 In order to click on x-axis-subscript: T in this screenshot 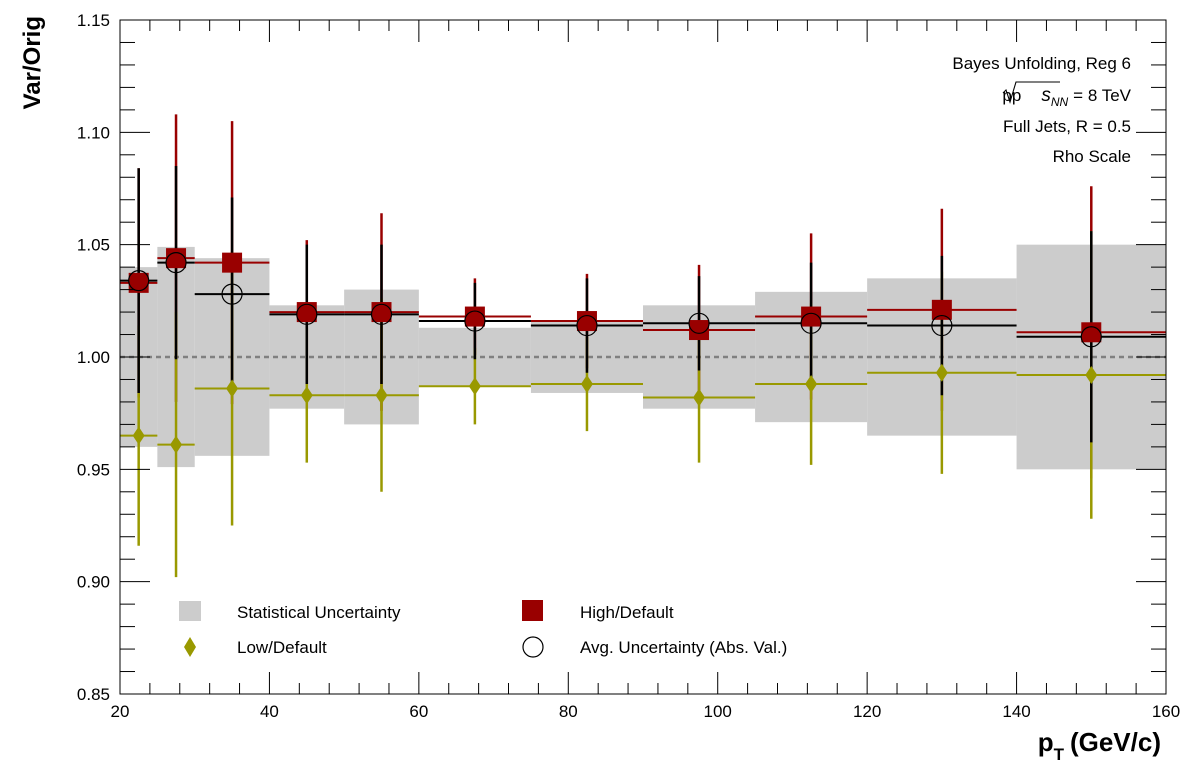, I will do `click(1059, 754)`.